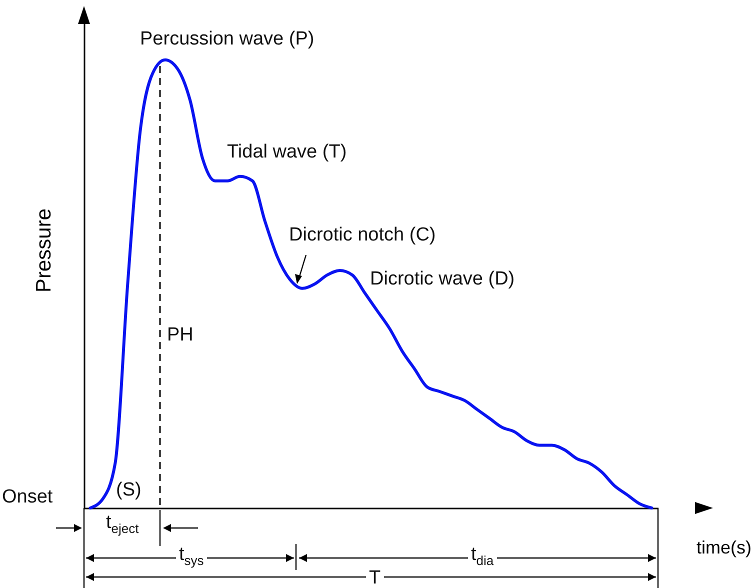 The height and width of the screenshot is (588, 756). I want to click on annotation: Tidal wave (T), so click(287, 152).